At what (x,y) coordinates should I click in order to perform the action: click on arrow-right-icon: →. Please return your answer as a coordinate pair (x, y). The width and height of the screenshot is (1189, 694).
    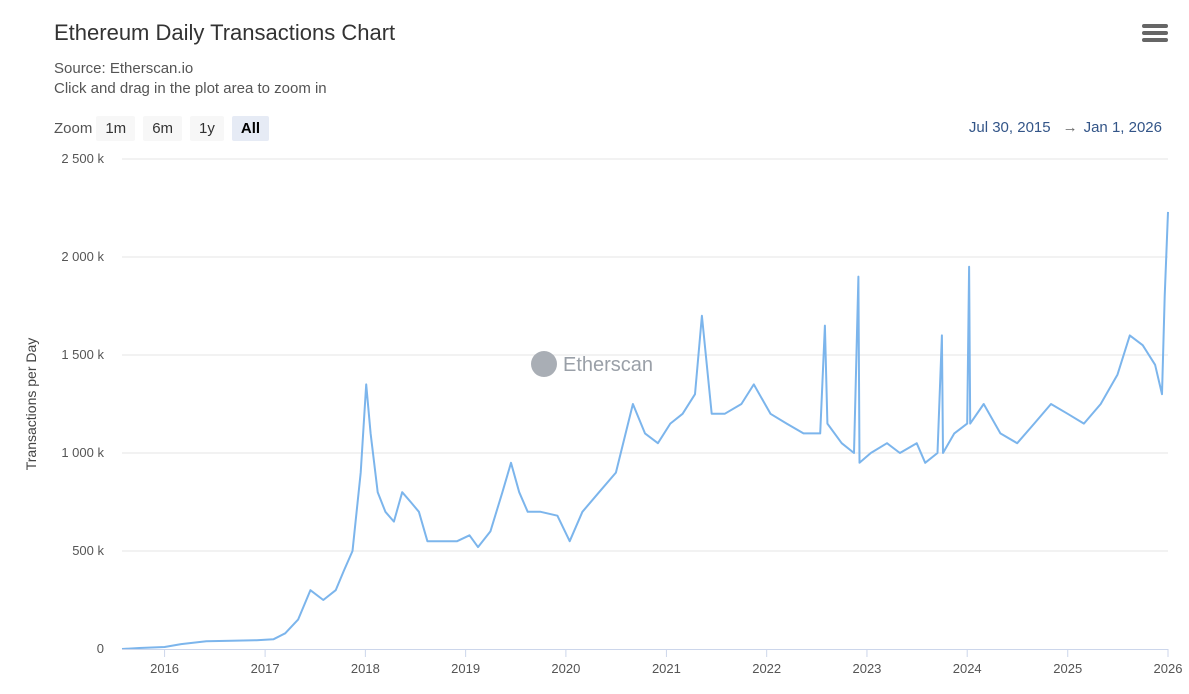
    Looking at the image, I should click on (1070, 127).